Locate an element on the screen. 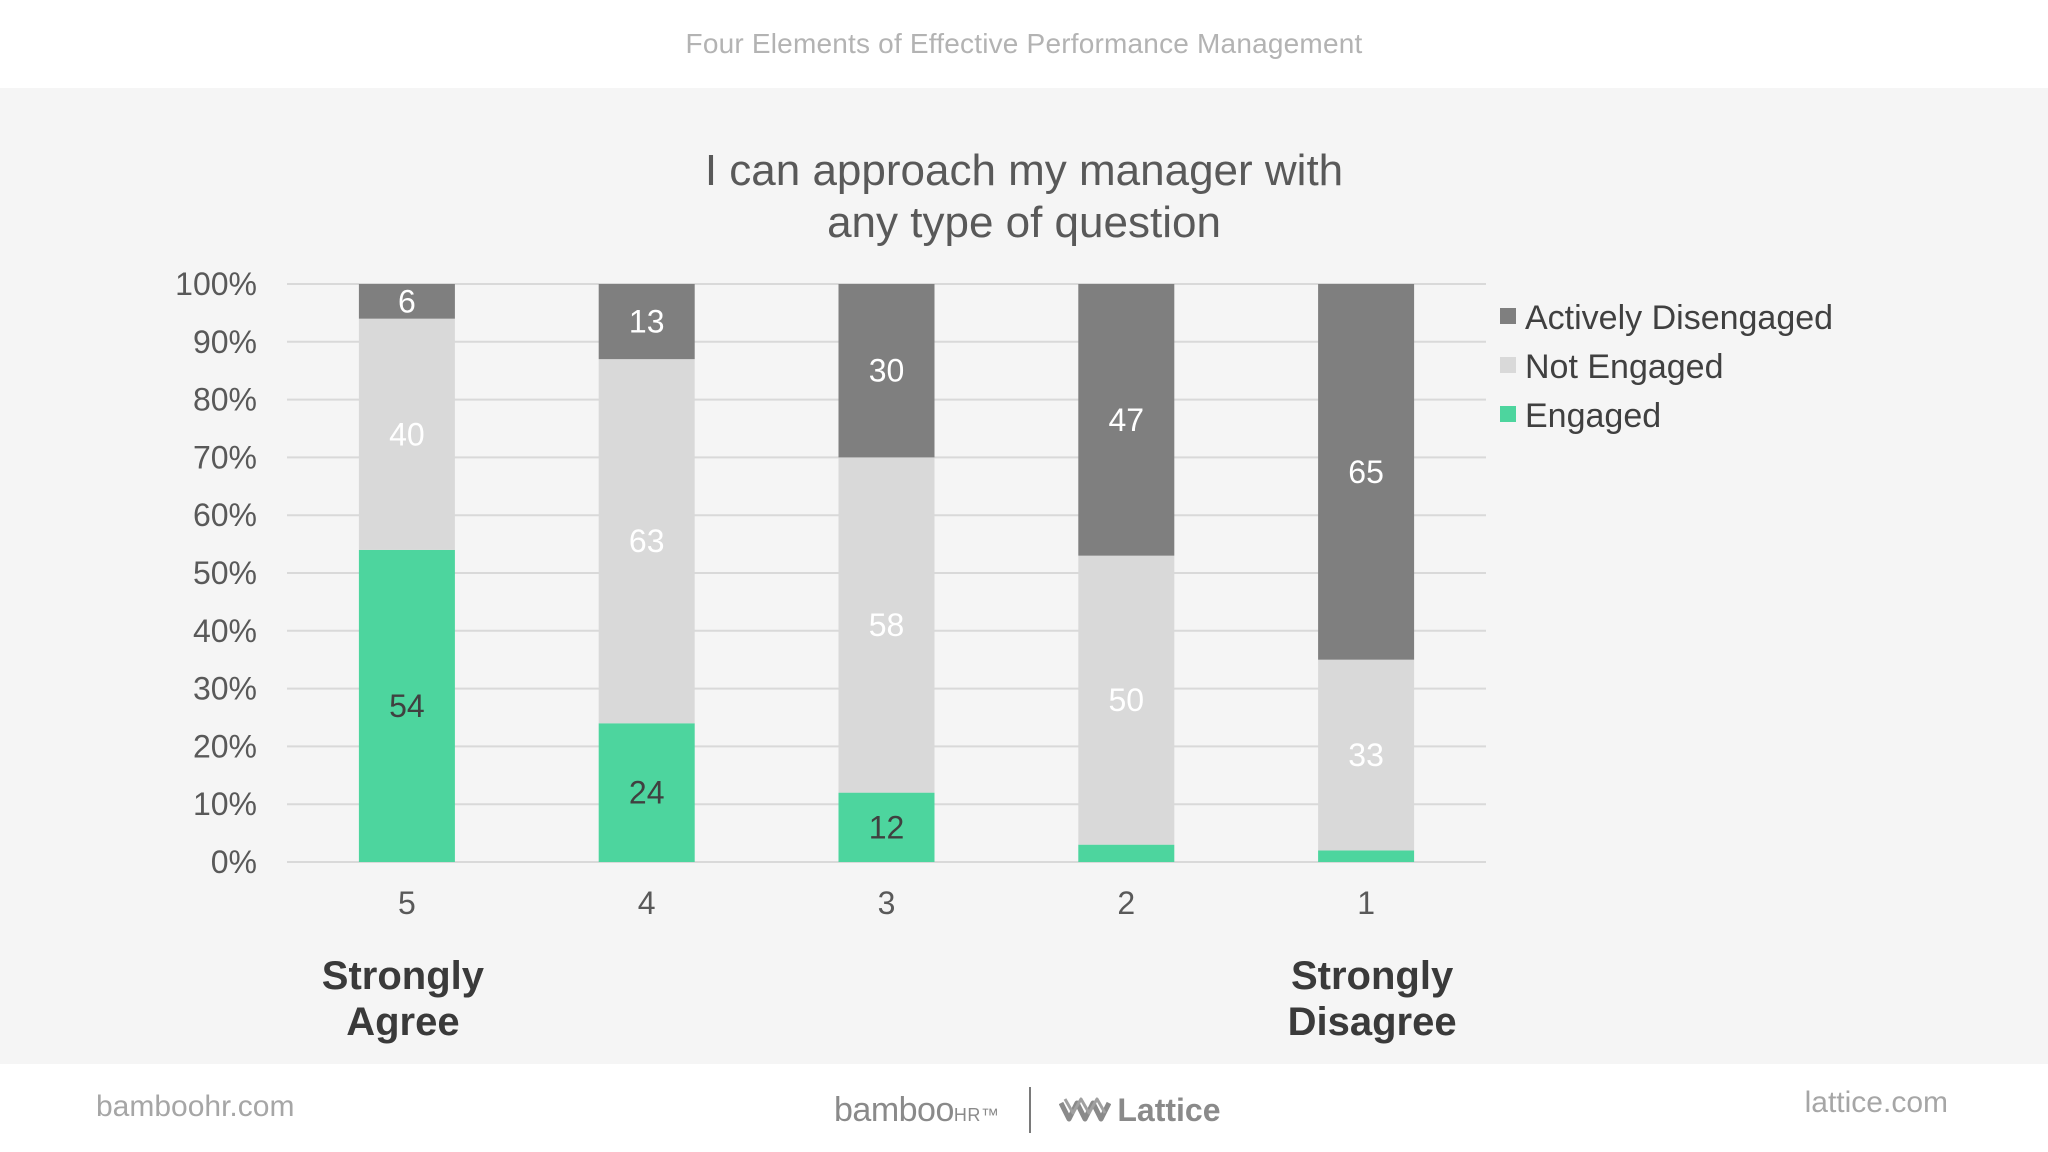  logo-divider is located at coordinates (1030, 1110).